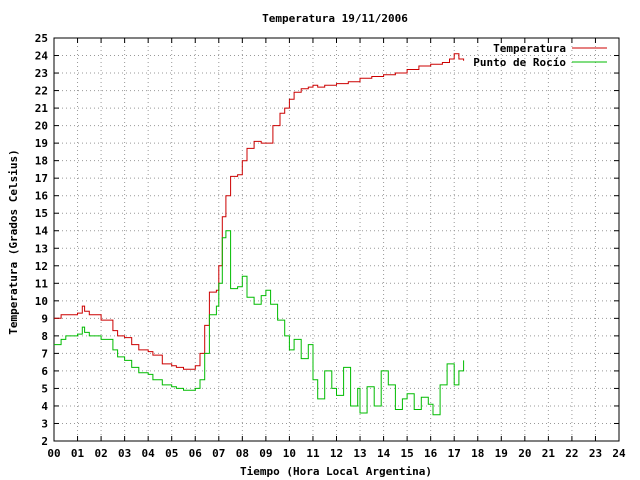  Describe the element at coordinates (124, 453) in the screenshot. I see `x-tick-label: 03` at that location.